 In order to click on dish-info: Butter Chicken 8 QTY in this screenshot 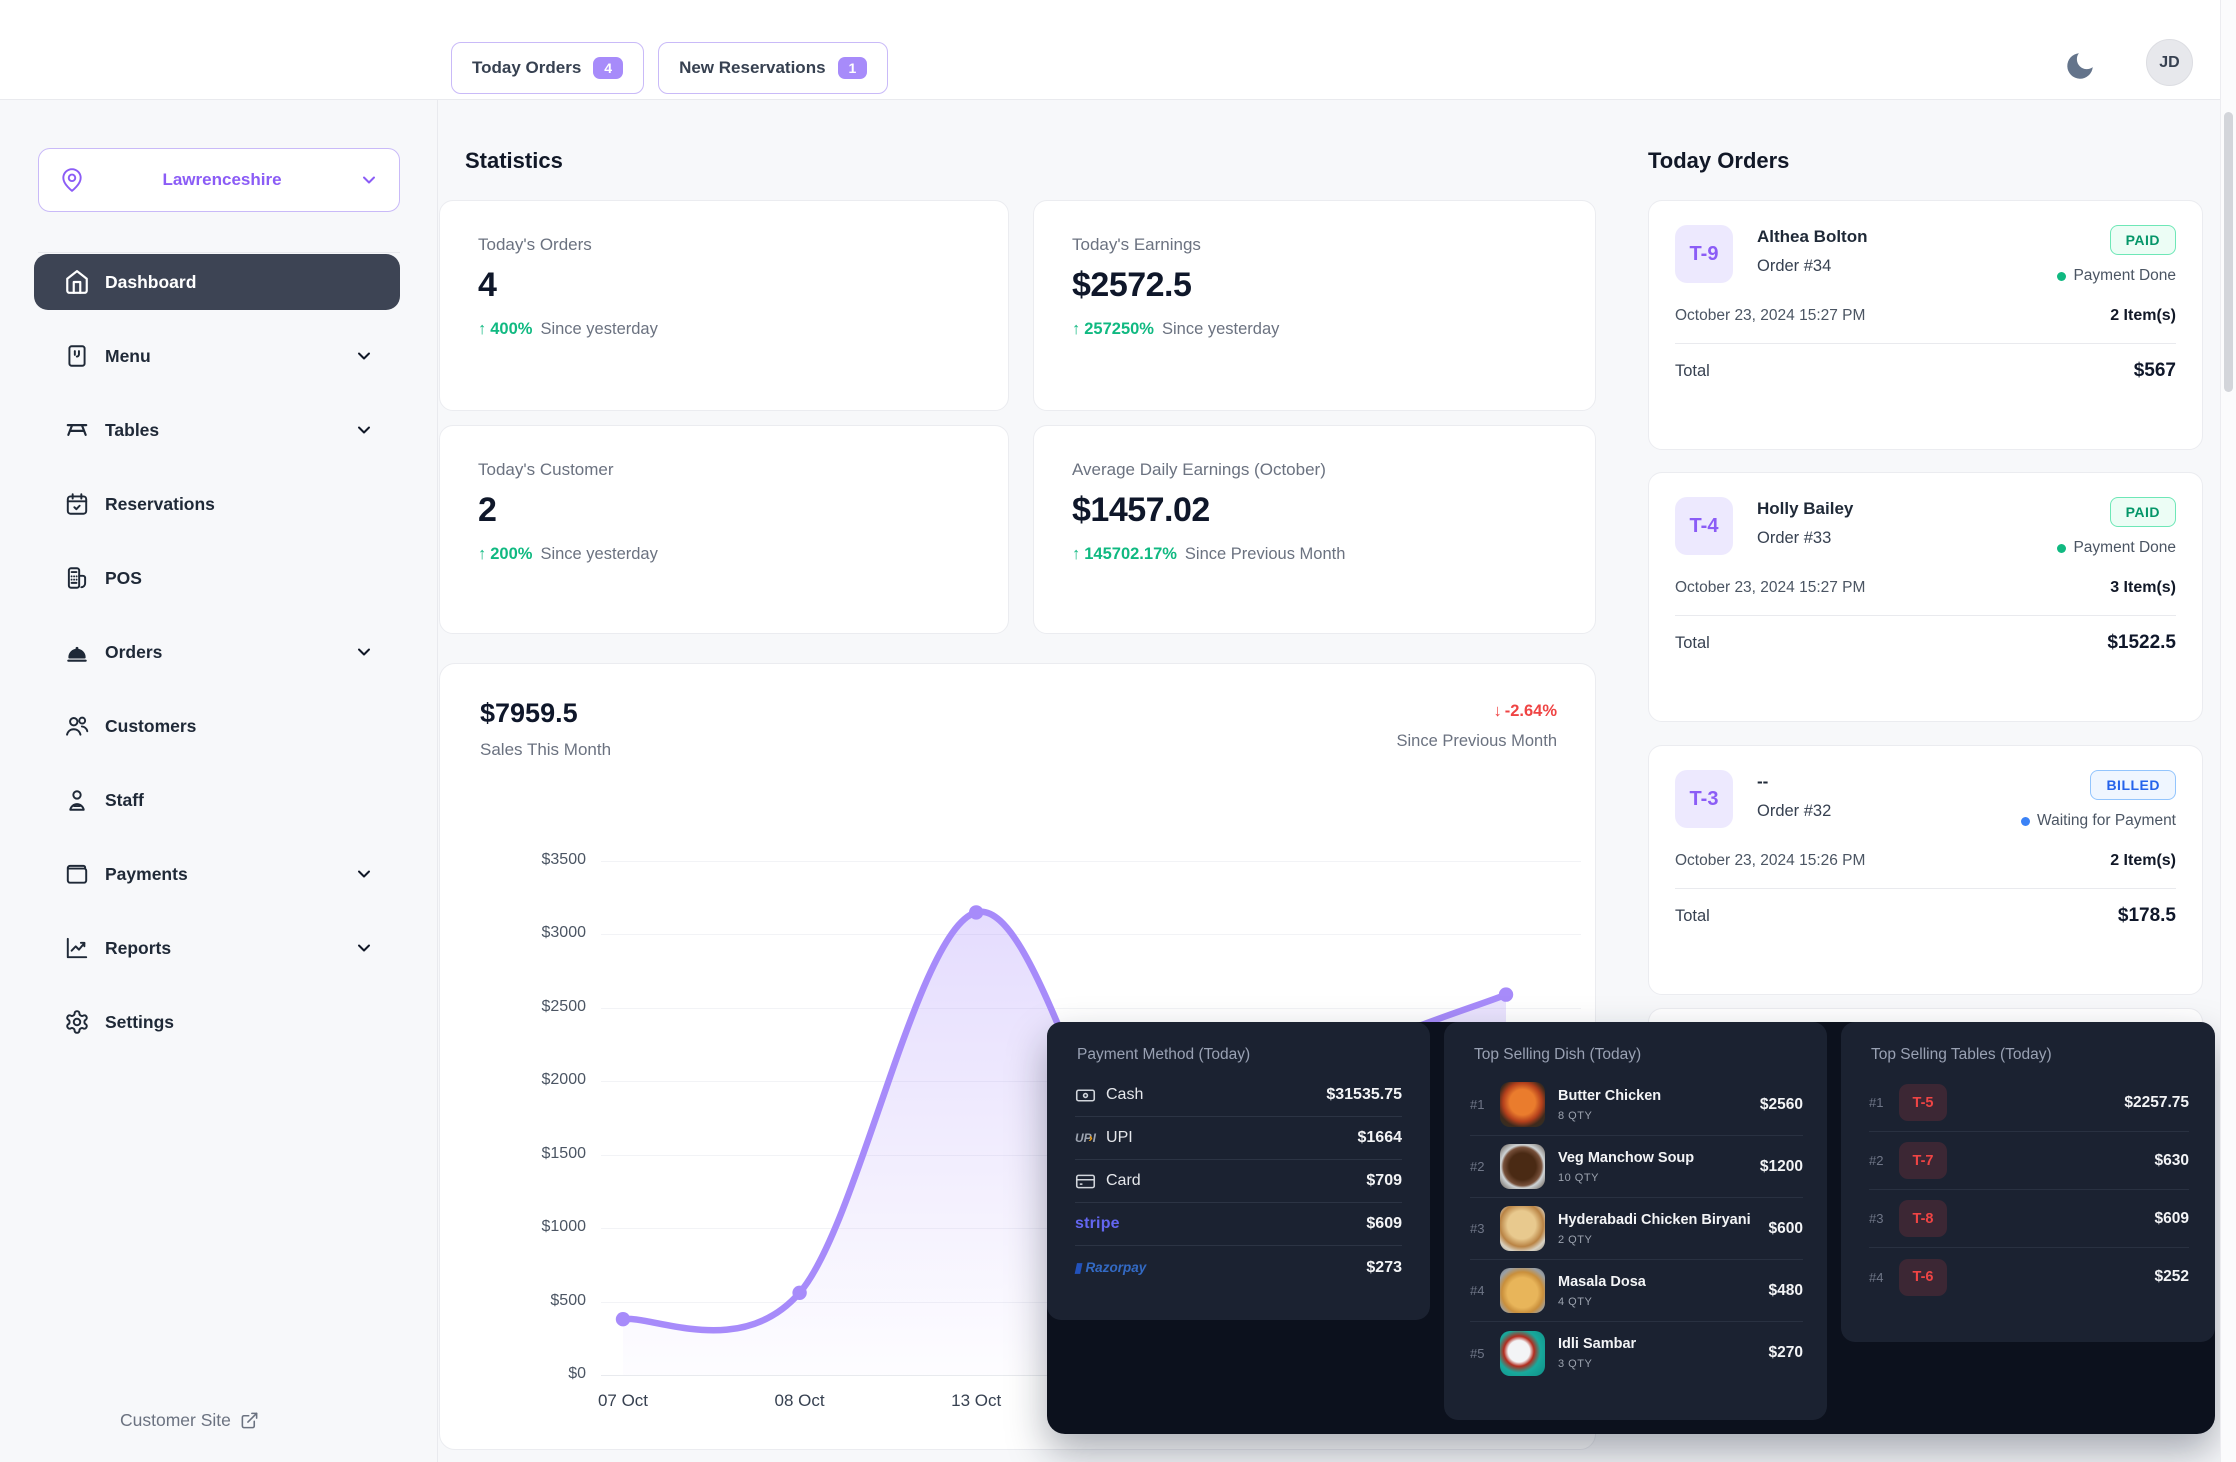, I will do `click(1609, 1105)`.